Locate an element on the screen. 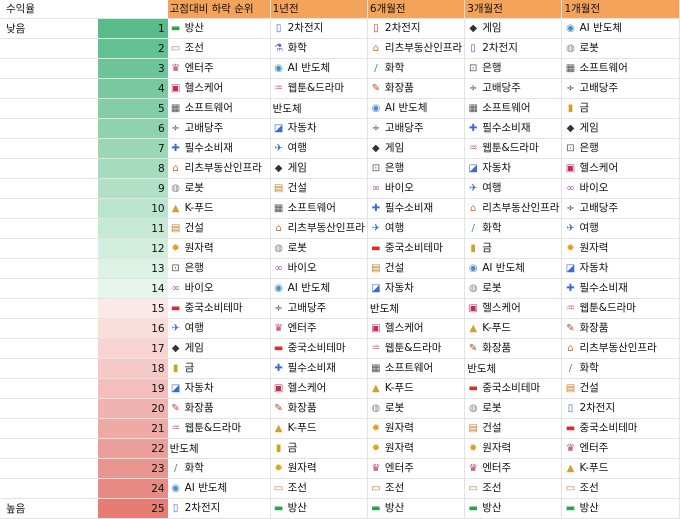 This screenshot has height=519, width=680. col-header-drawdown-rank: 고점대비 하락 순위 is located at coordinates (219, 10).